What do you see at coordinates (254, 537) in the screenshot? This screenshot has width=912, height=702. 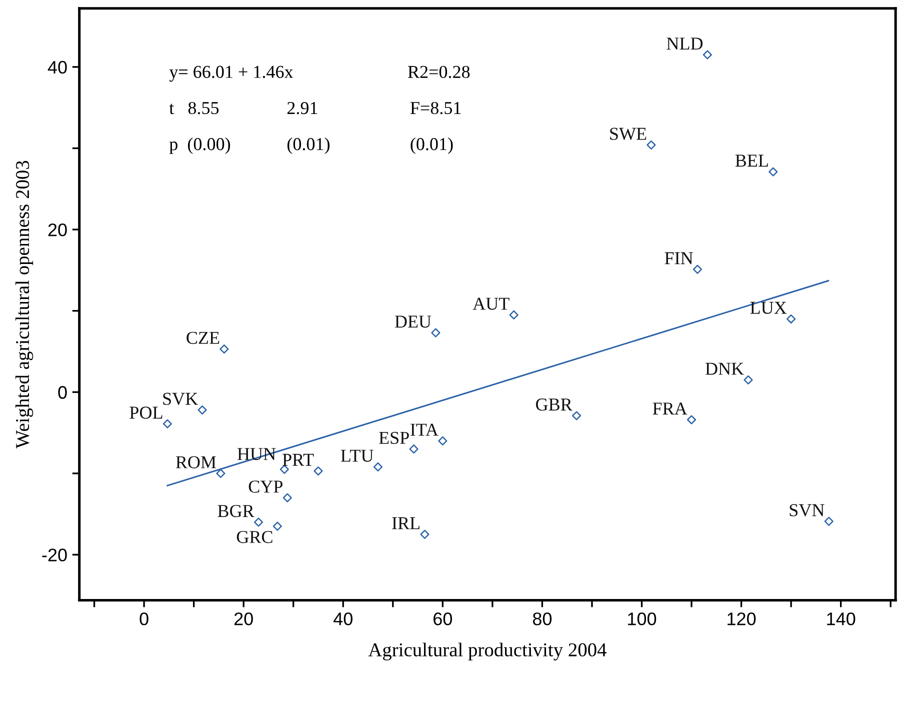 I see `annotation: GRC` at bounding box center [254, 537].